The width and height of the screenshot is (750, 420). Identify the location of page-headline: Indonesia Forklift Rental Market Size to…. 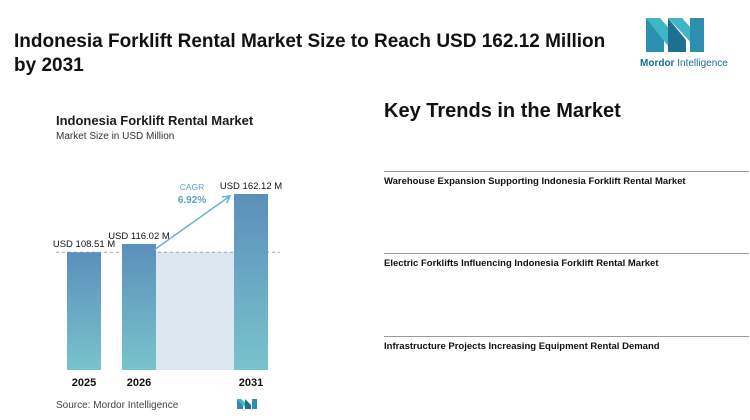
(310, 53).